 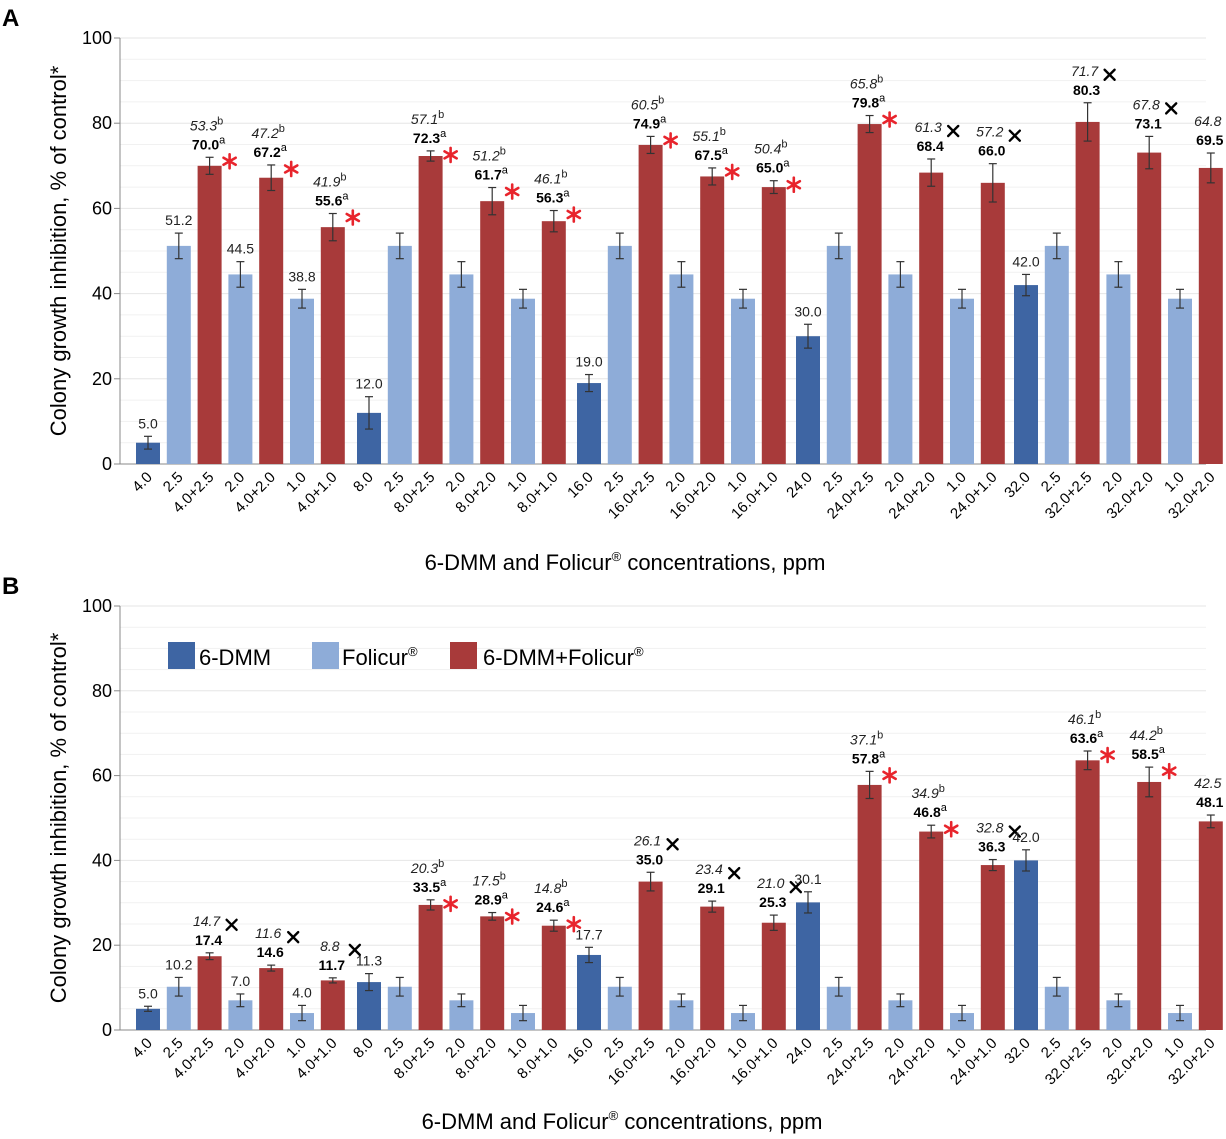 What do you see at coordinates (709, 869) in the screenshot?
I see `panel-b-expected-label: 23.4` at bounding box center [709, 869].